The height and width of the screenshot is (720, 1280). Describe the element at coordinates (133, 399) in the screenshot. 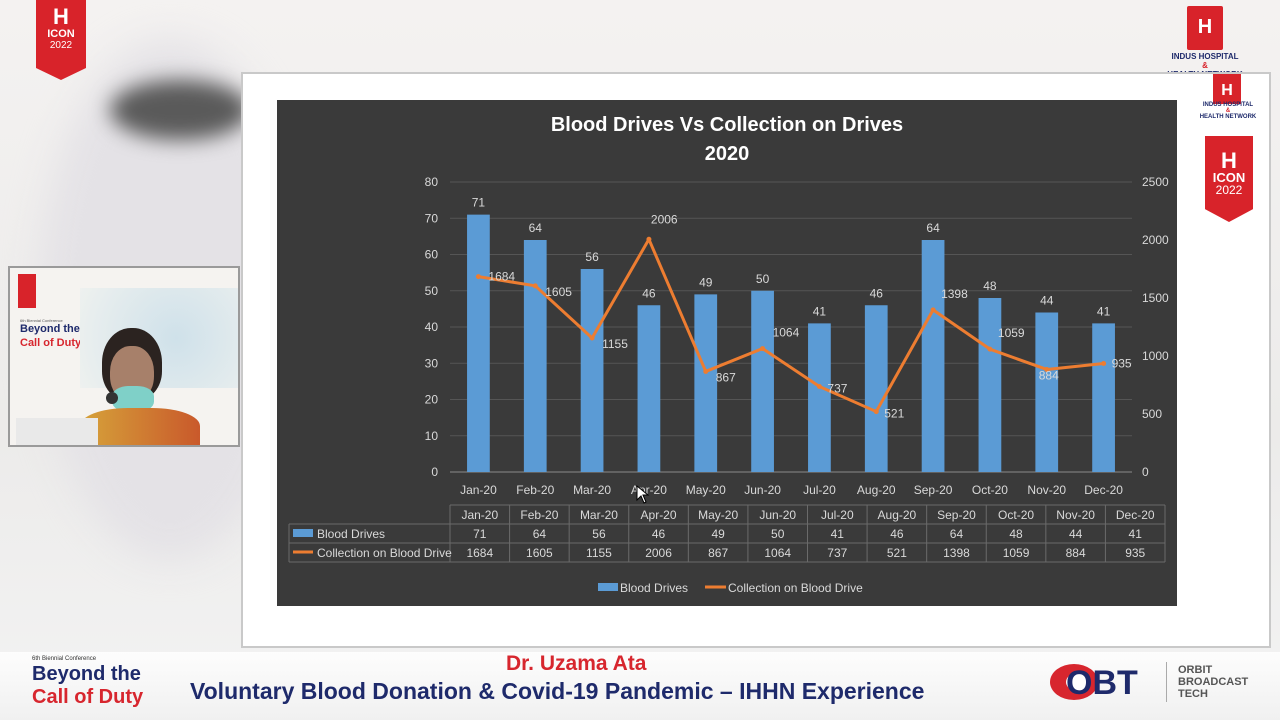

I see `face-mask` at that location.